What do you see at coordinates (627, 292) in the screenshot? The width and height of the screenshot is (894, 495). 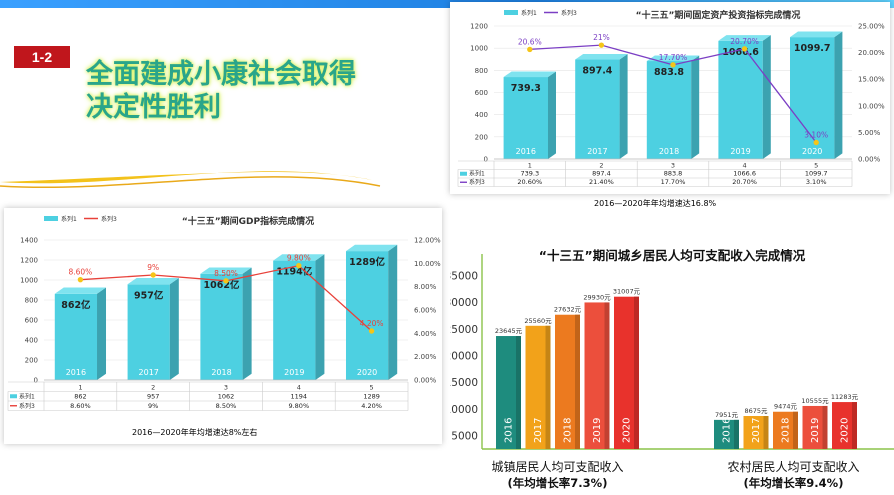 I see `income-value-label: 31007元` at bounding box center [627, 292].